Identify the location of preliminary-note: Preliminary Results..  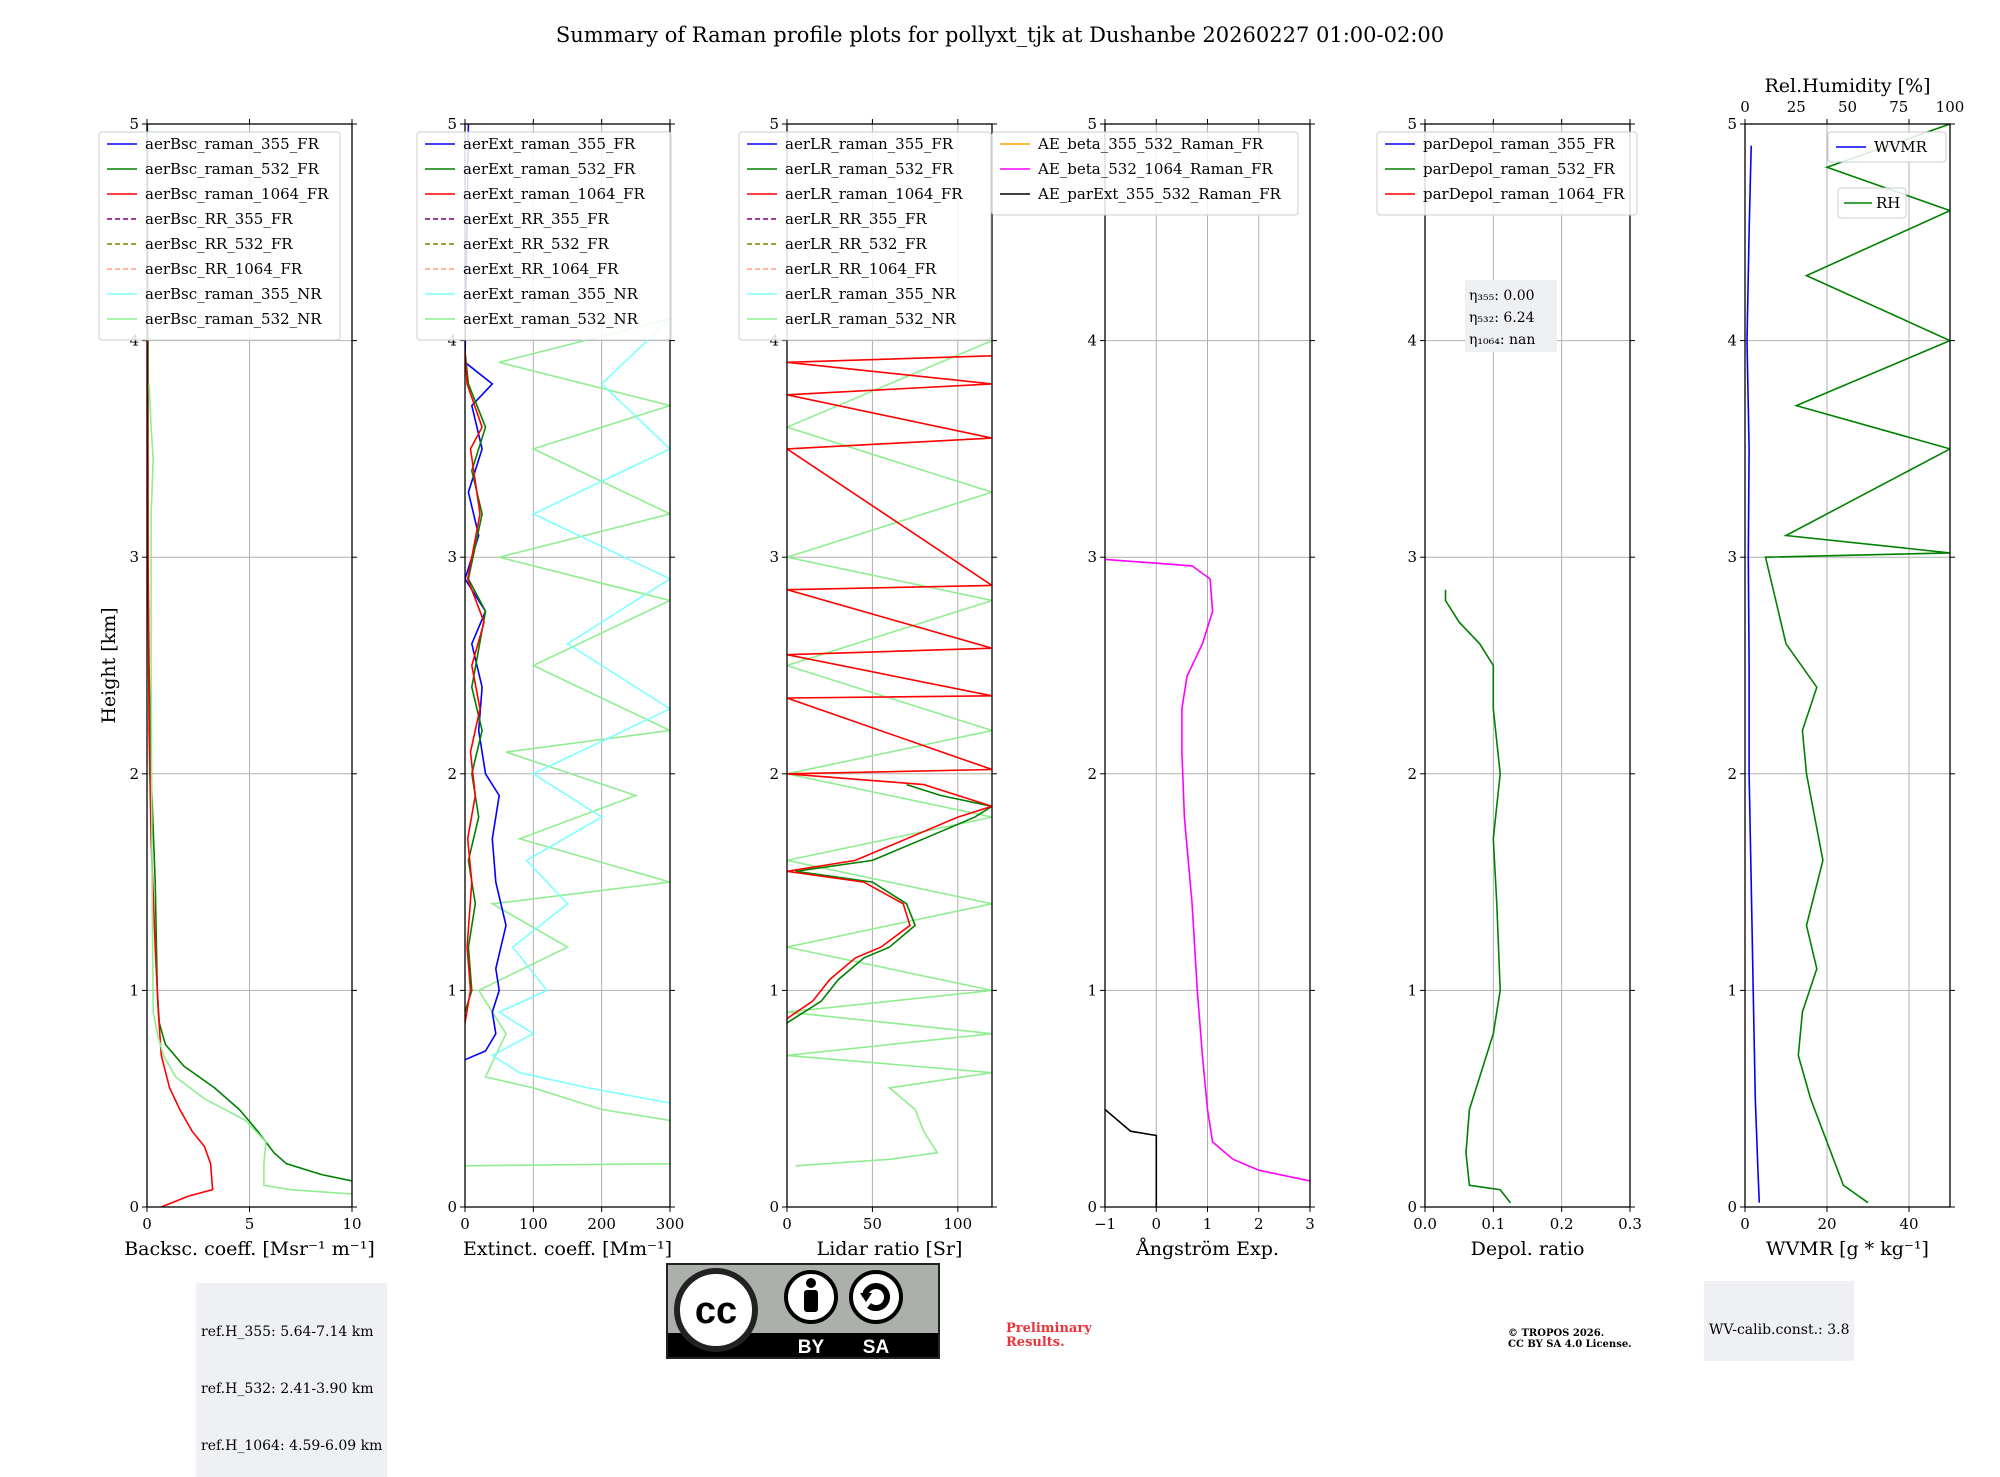
(1049, 1336).